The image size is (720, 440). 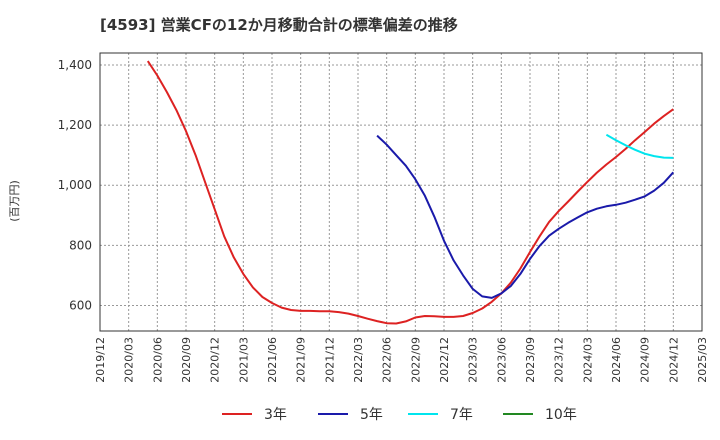 I want to click on x-tick-label: 2022/09, so click(x=415, y=360).